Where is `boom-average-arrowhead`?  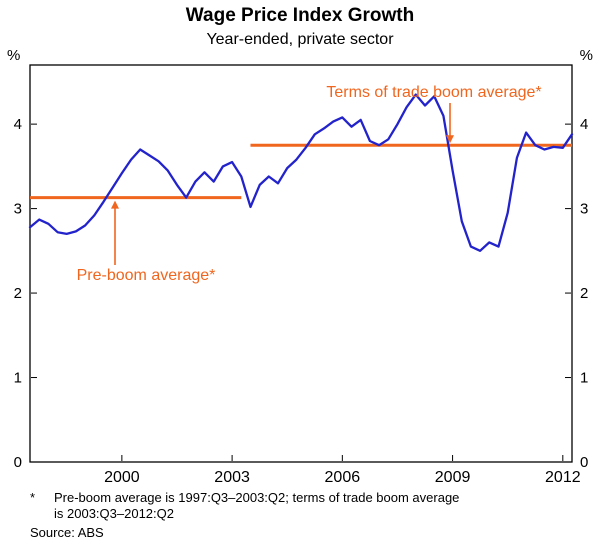
boom-average-arrowhead is located at coordinates (450, 139).